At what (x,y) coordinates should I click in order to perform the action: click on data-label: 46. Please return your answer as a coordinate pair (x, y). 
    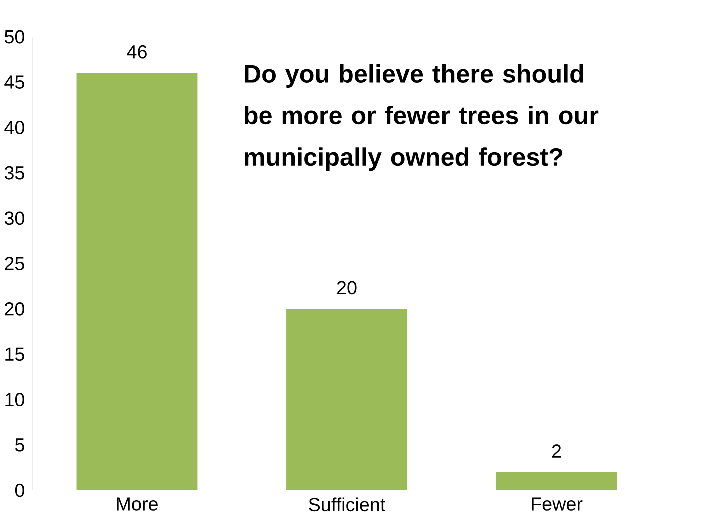
    Looking at the image, I should click on (137, 52).